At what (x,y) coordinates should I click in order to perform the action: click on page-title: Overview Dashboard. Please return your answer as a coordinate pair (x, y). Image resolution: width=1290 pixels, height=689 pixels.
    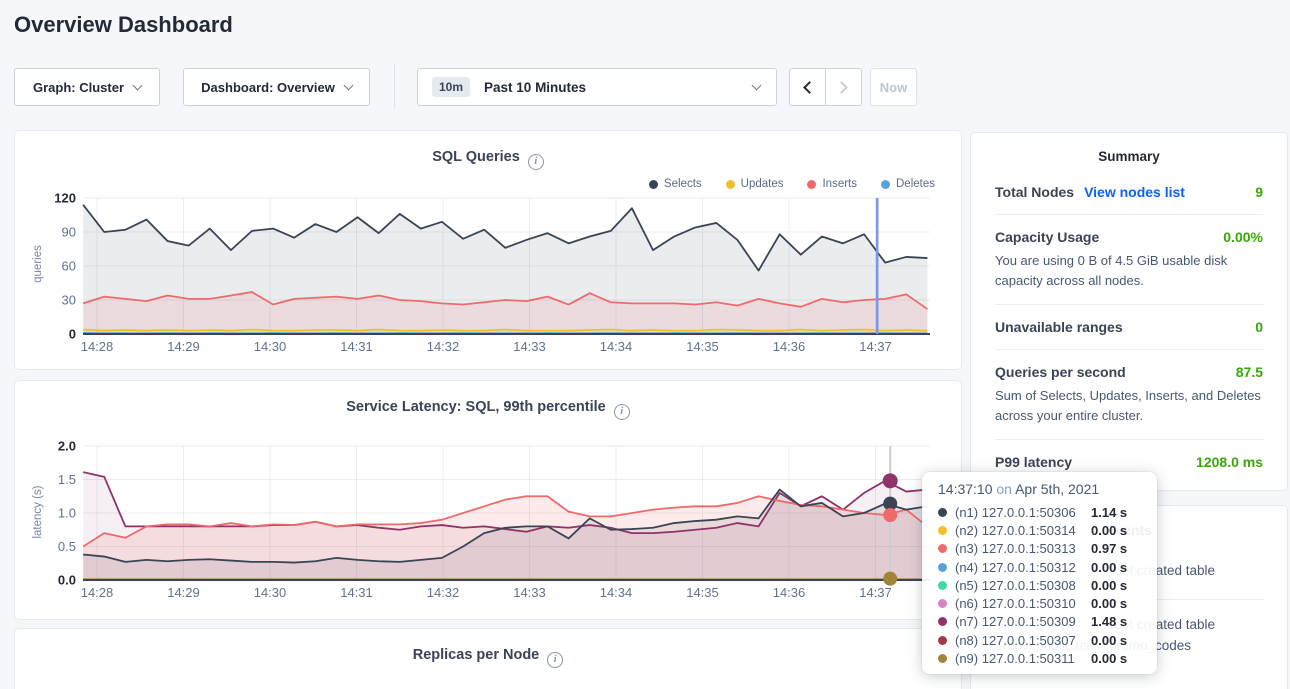
    Looking at the image, I should click on (123, 24).